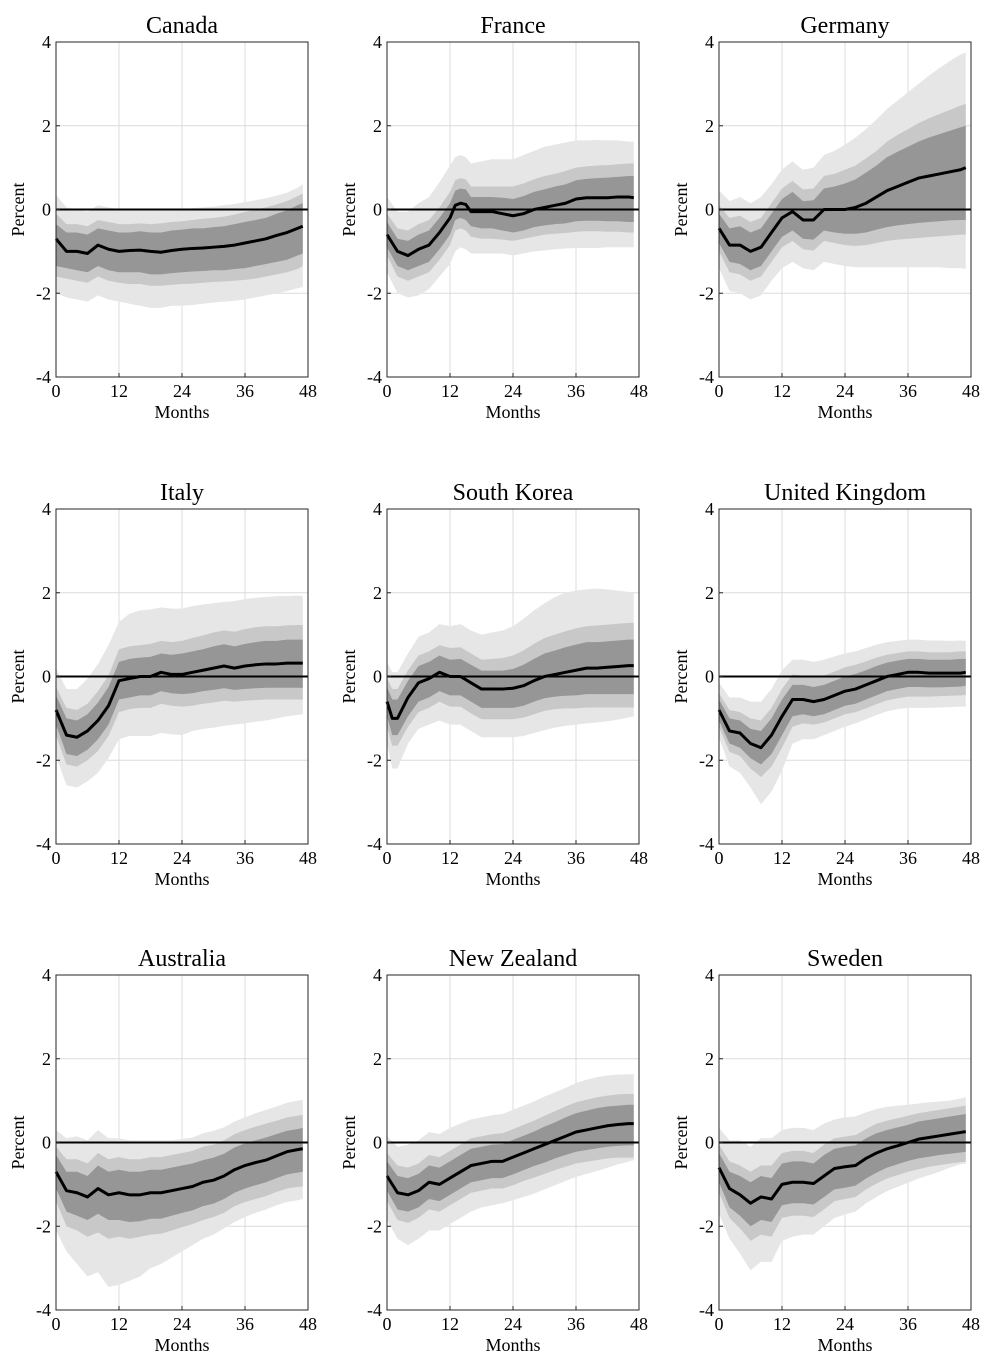  I want to click on panel-title: United Kingdom, so click(845, 493).